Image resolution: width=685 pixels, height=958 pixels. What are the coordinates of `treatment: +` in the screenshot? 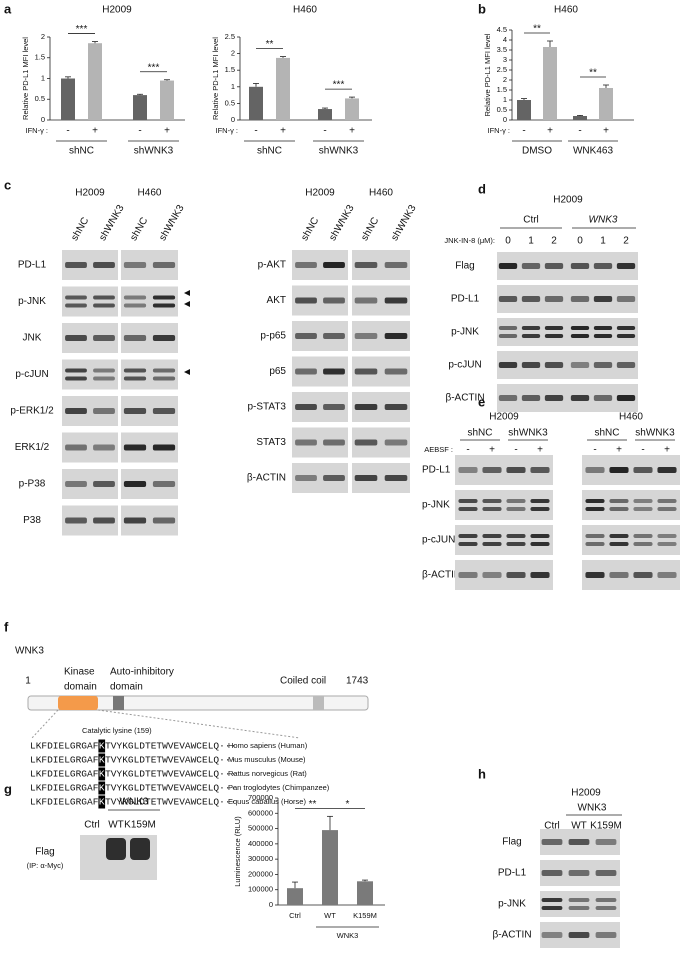 It's located at (619, 450).